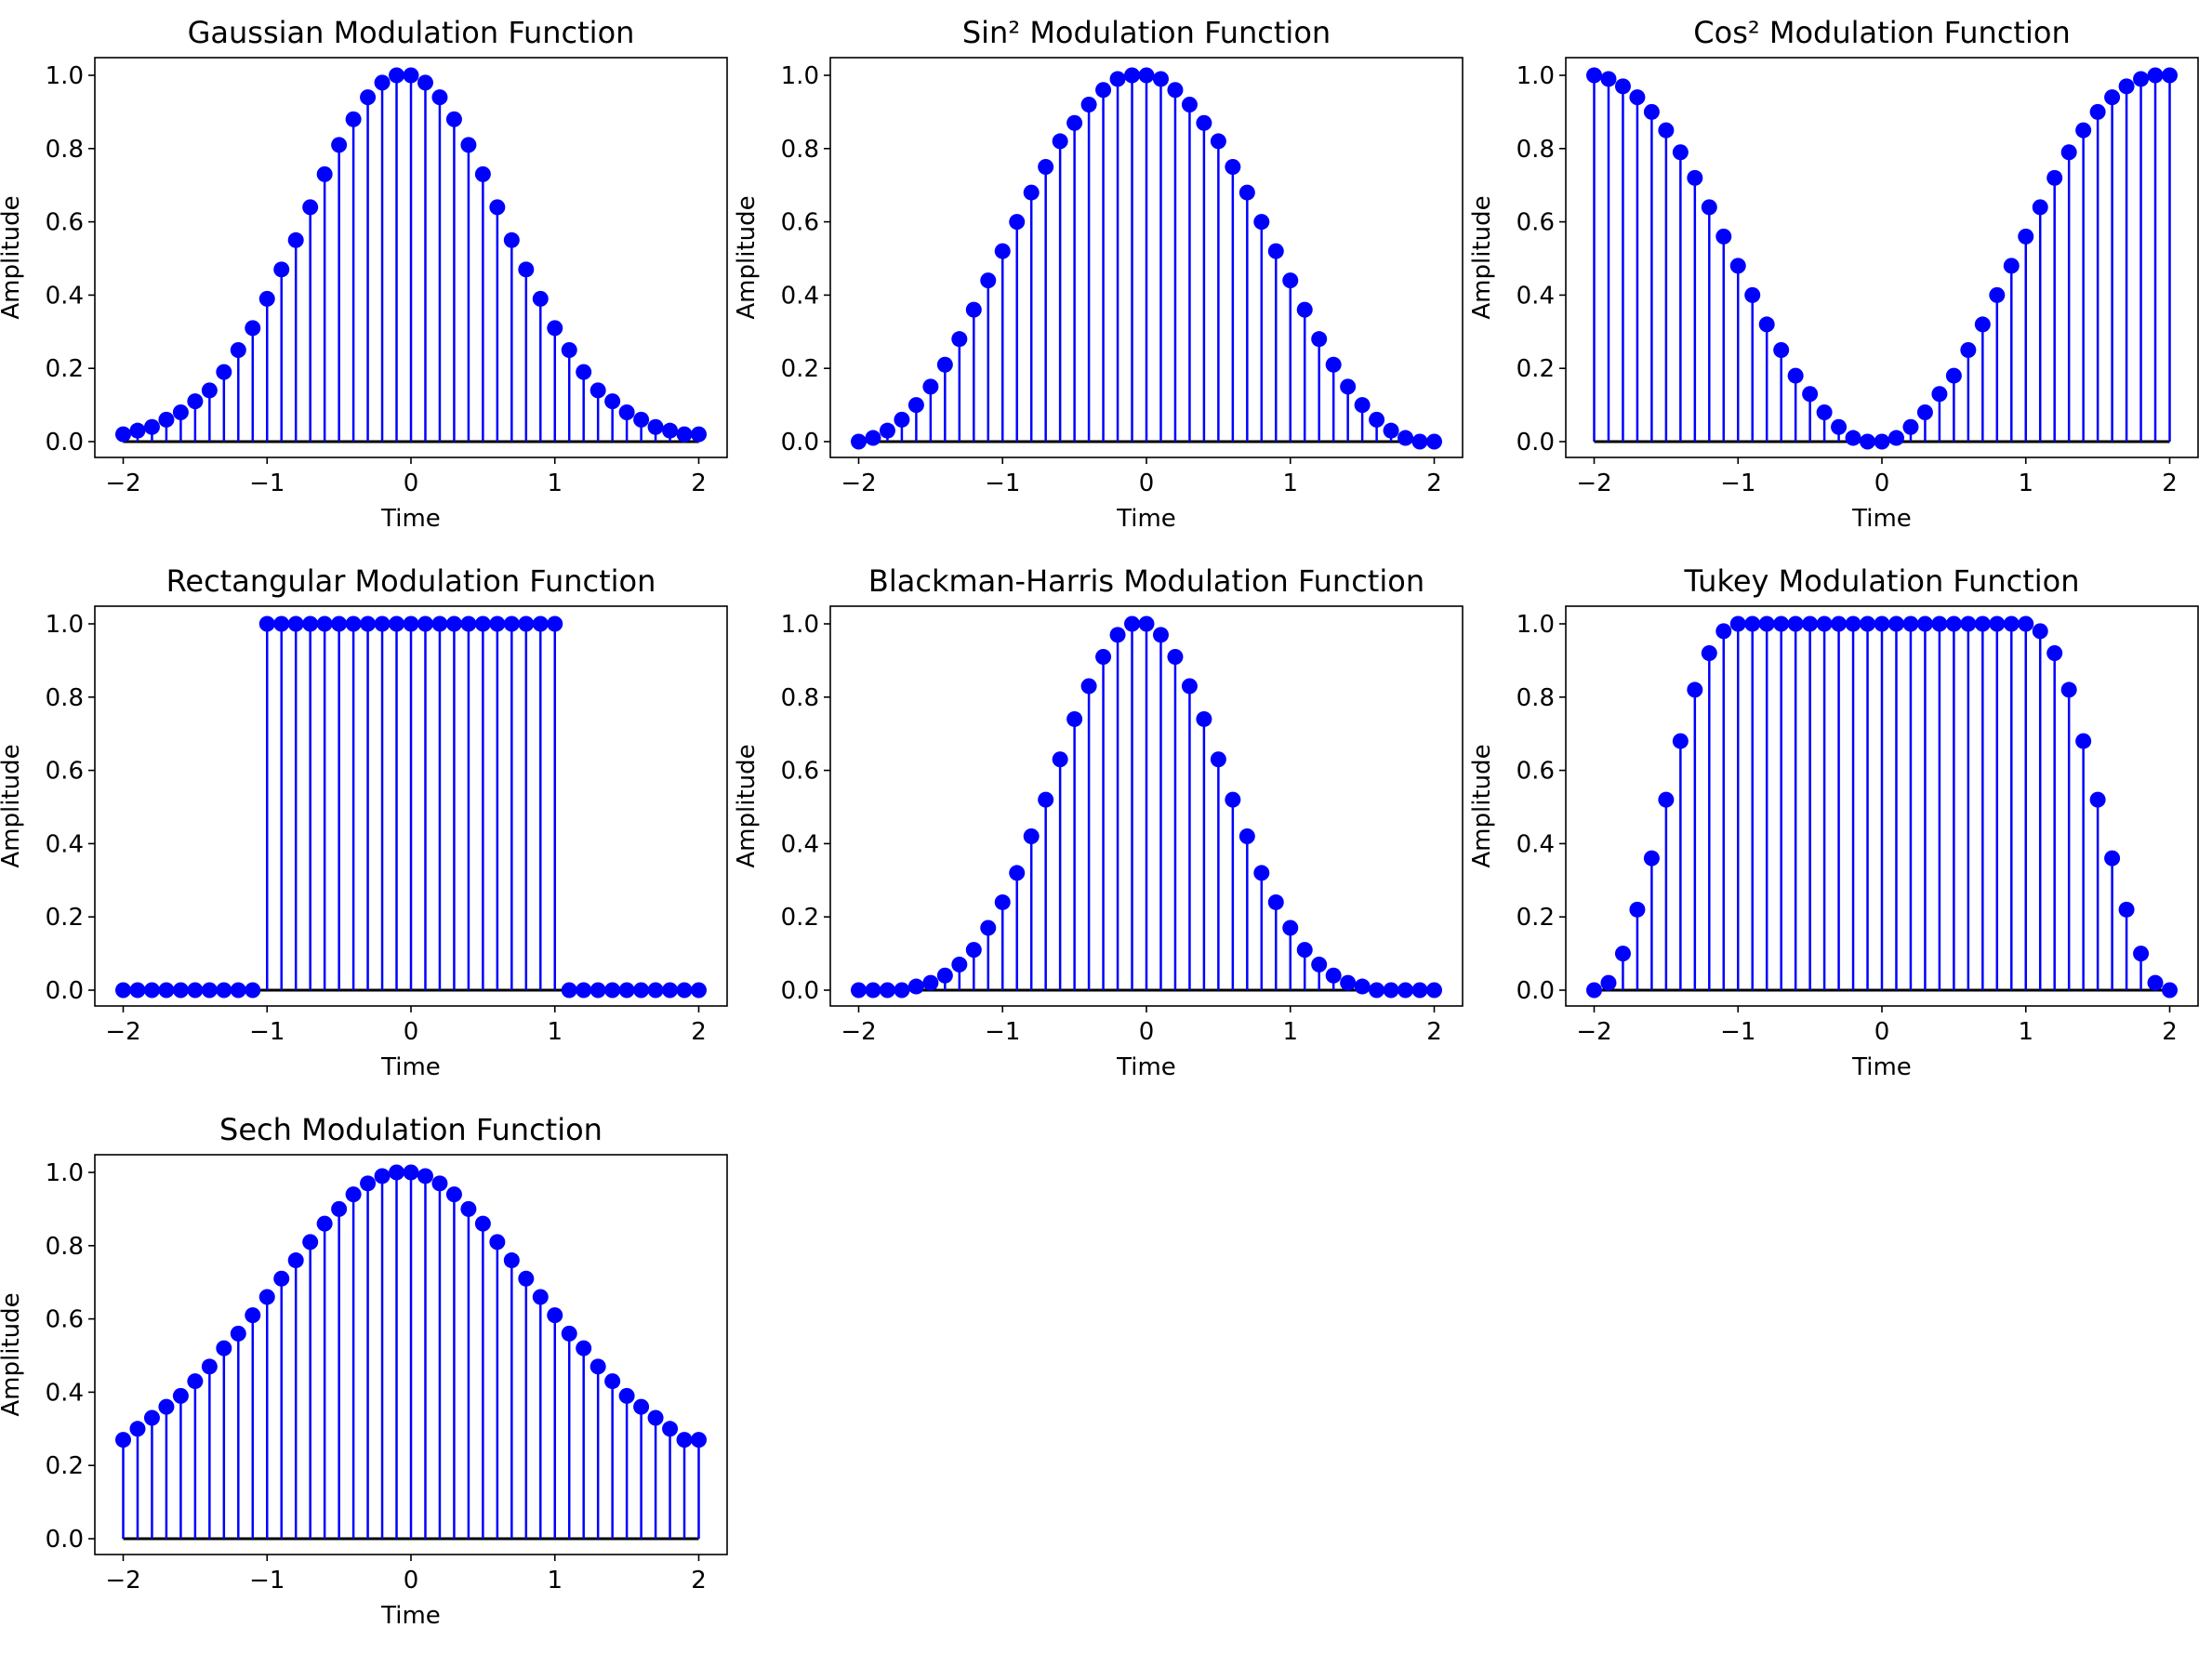  I want to click on x-tick-label: −2, so click(858, 483).